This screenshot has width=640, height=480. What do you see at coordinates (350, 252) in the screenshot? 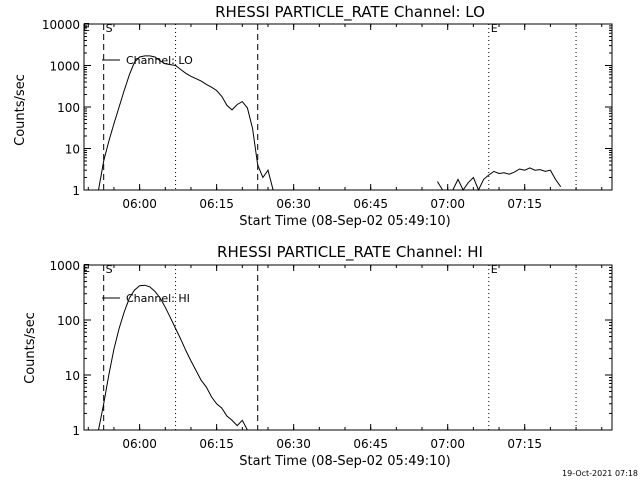
I see `chart-title: RHESSI PARTICLE_RATE Channel: HI` at bounding box center [350, 252].